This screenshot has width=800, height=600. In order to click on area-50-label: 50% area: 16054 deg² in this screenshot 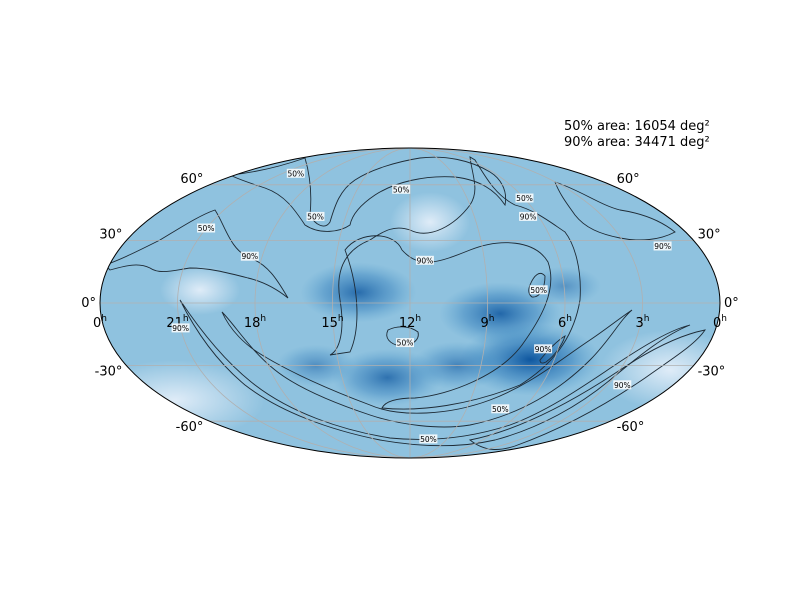, I will do `click(637, 126)`.